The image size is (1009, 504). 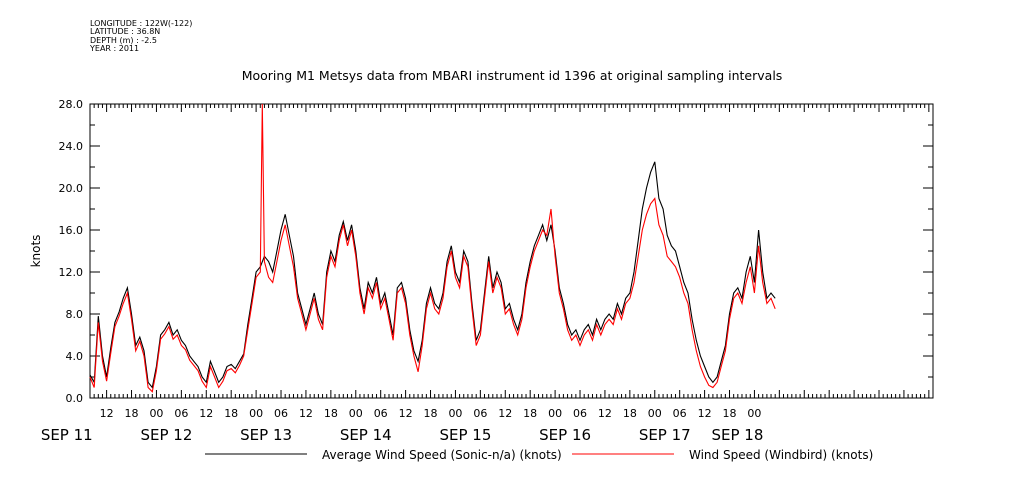 I want to click on y-tick-label: 4.0, so click(x=75, y=356).